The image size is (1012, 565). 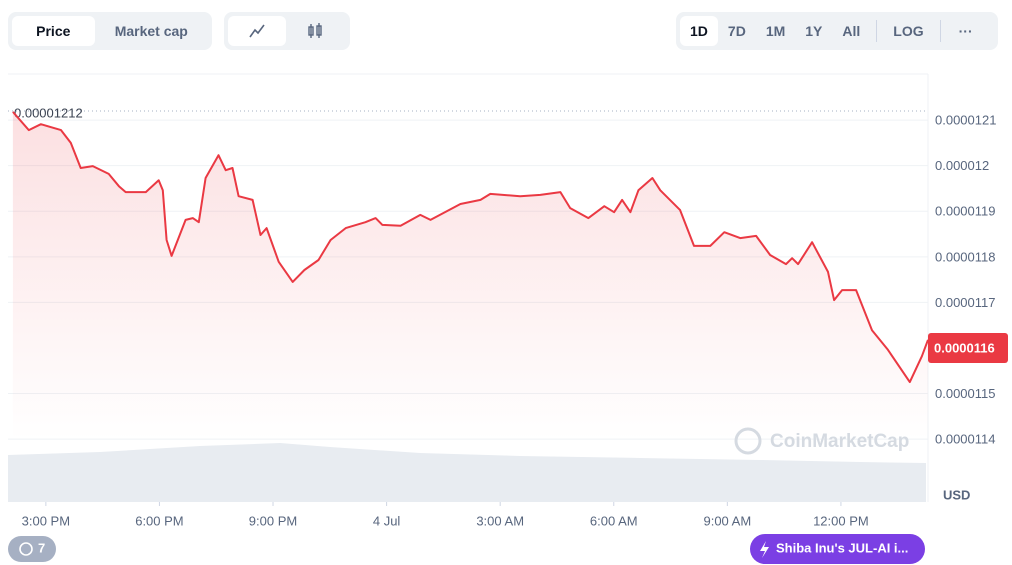 What do you see at coordinates (964, 347) in the screenshot?
I see `current-price-label: 0.0000116` at bounding box center [964, 347].